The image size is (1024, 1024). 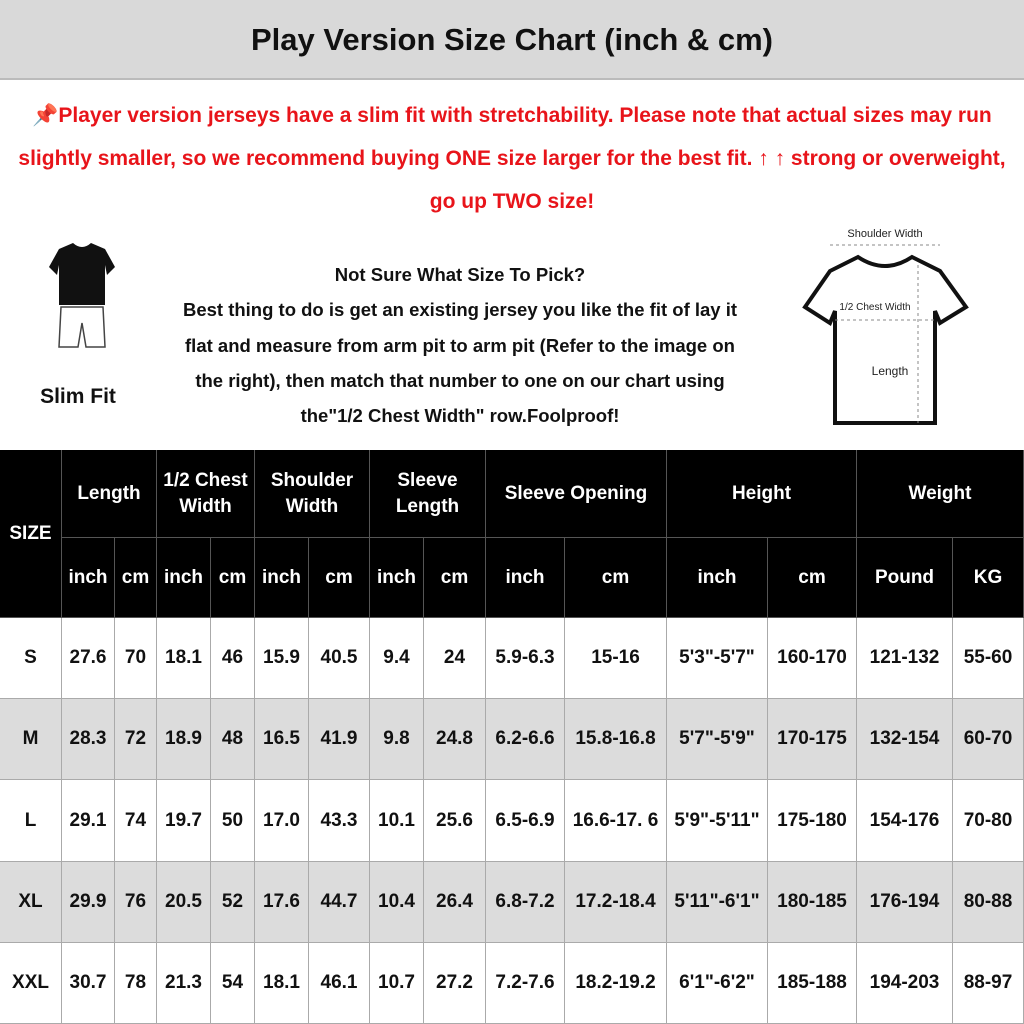 What do you see at coordinates (184, 983) in the screenshot?
I see `table-cell: 21.3` at bounding box center [184, 983].